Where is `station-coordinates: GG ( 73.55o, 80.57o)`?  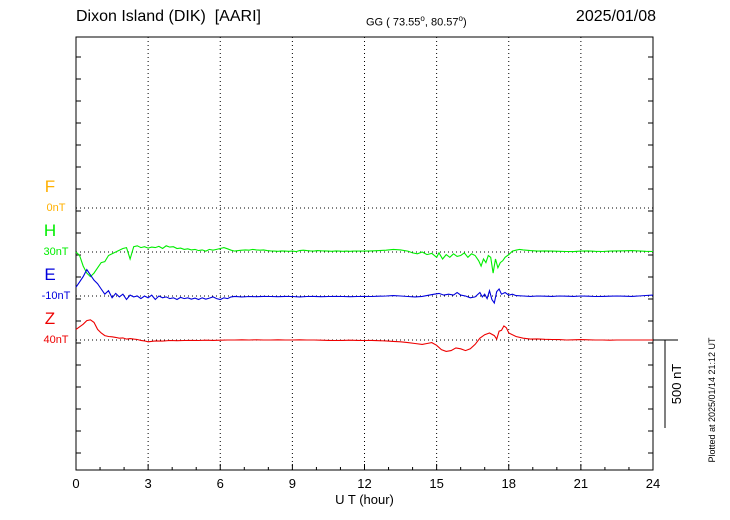
station-coordinates: GG ( 73.55o, 80.57o) is located at coordinates (416, 21).